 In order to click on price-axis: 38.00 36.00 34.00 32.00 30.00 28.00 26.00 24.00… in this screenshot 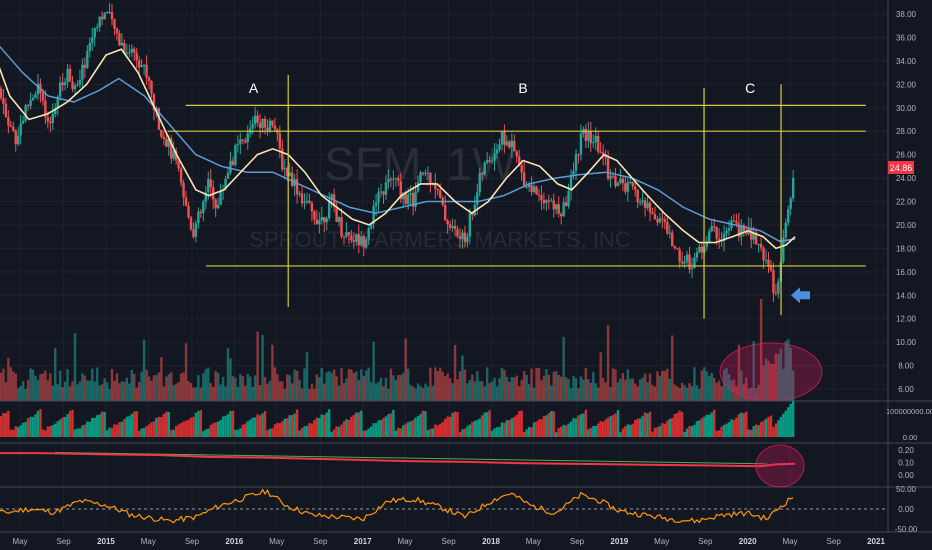, I will do `click(909, 272)`.